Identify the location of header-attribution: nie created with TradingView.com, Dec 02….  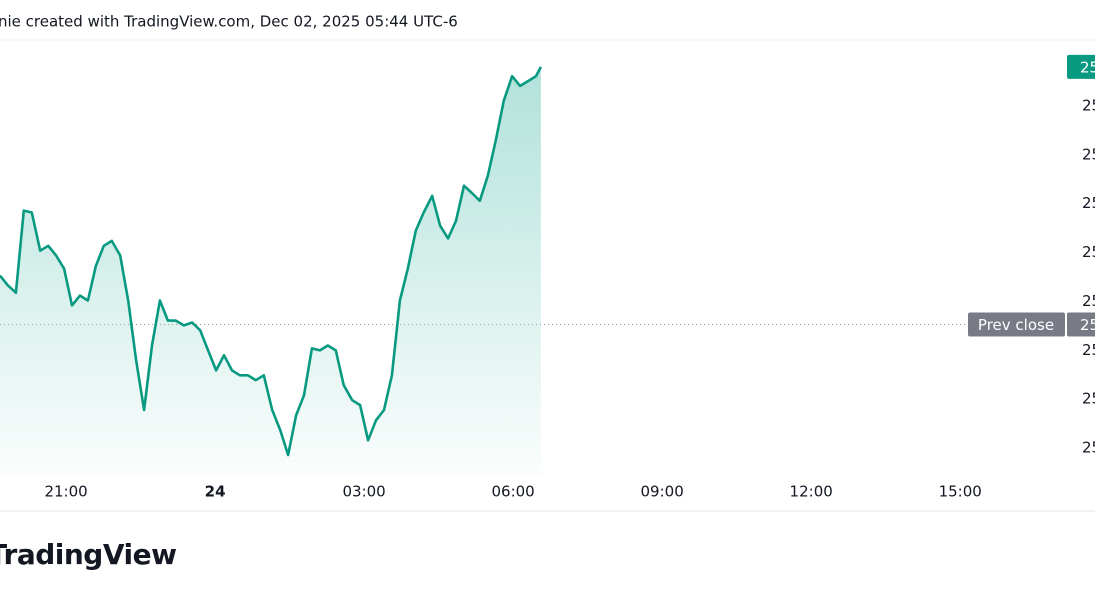
(229, 22).